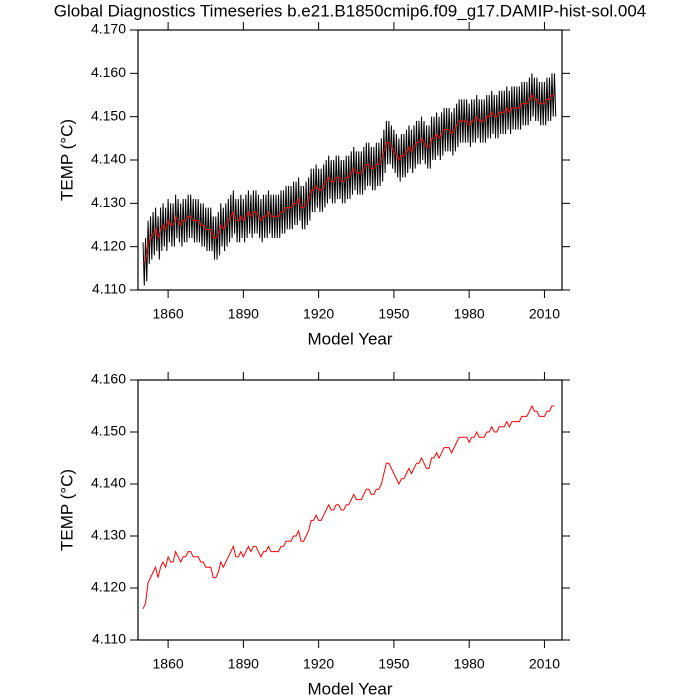  What do you see at coordinates (108, 29) in the screenshot?
I see `y-tick-label: 4.170` at bounding box center [108, 29].